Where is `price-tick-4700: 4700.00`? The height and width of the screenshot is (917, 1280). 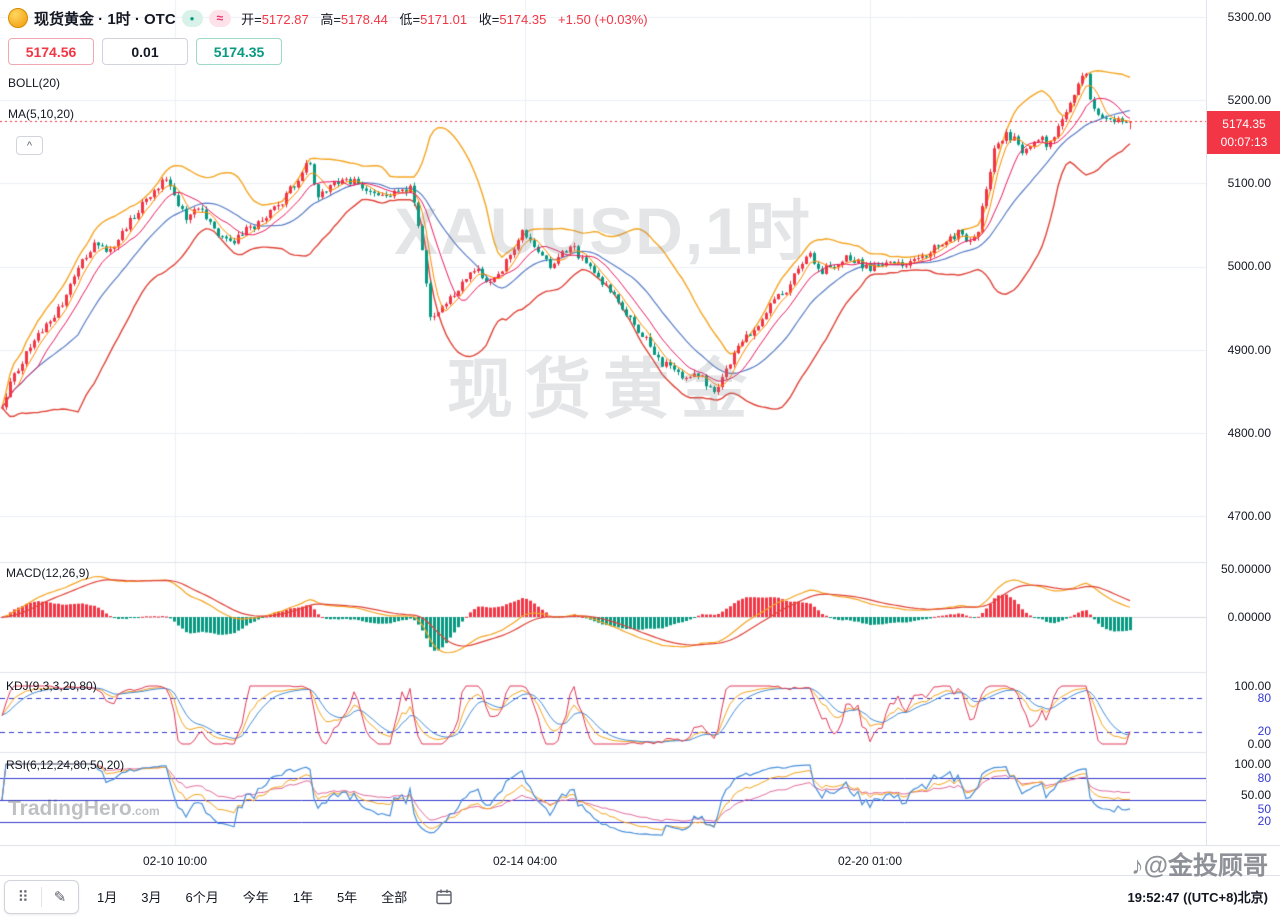 price-tick-4700: 4700.00 is located at coordinates (1249, 516).